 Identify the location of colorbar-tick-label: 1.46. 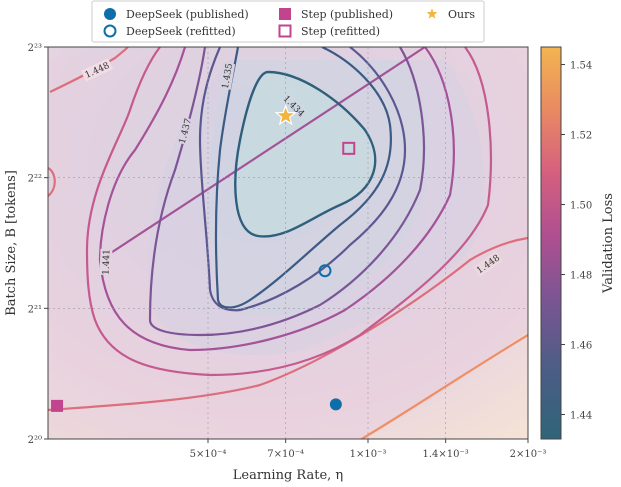
(581, 346).